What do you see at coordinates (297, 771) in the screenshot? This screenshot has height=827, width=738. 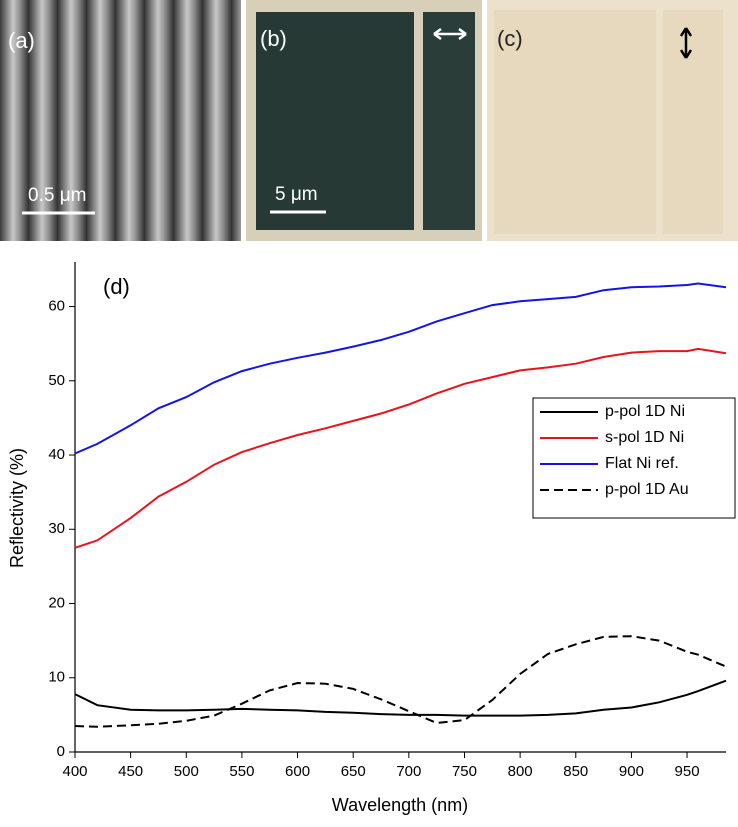 I see `x-tick-label: 600` at bounding box center [297, 771].